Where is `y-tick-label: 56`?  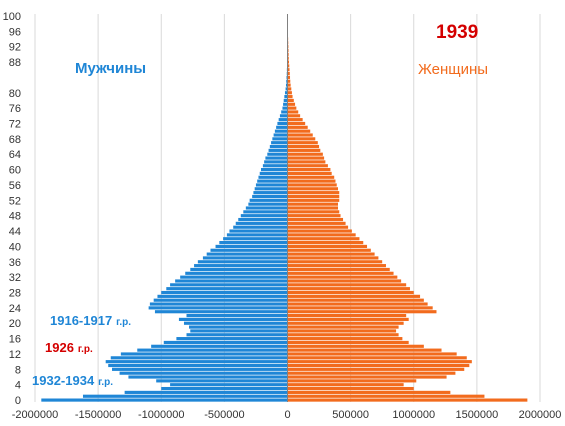
y-tick-label: 56 is located at coordinates (15, 186).